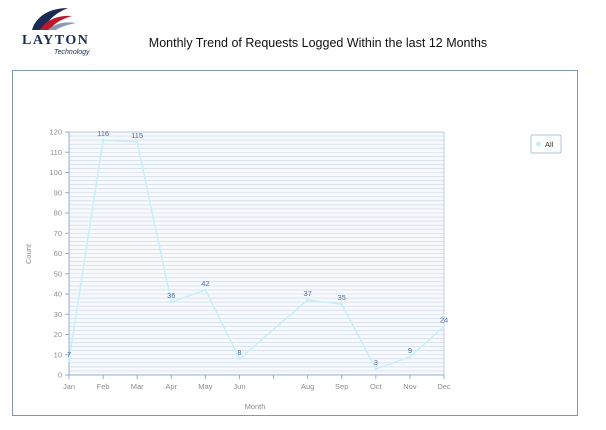 The image size is (606, 430). I want to click on x-tick-label: Jan, so click(69, 386).